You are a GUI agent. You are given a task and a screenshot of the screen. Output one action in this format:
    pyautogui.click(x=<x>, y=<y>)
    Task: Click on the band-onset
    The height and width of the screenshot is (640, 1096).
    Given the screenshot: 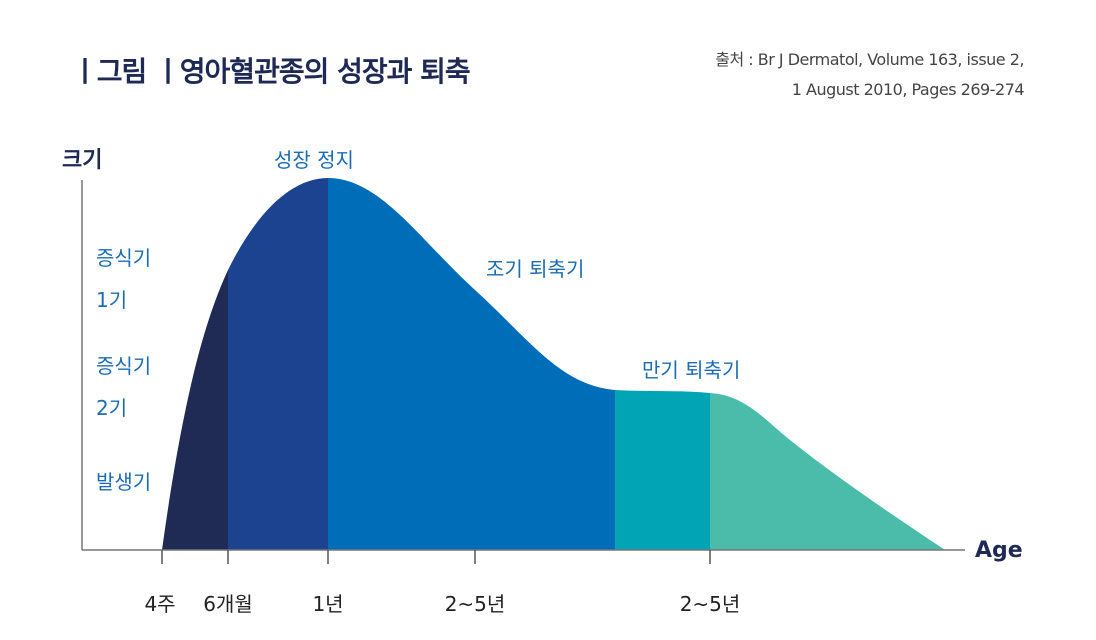 What is the action you would take?
    pyautogui.click(x=195, y=364)
    